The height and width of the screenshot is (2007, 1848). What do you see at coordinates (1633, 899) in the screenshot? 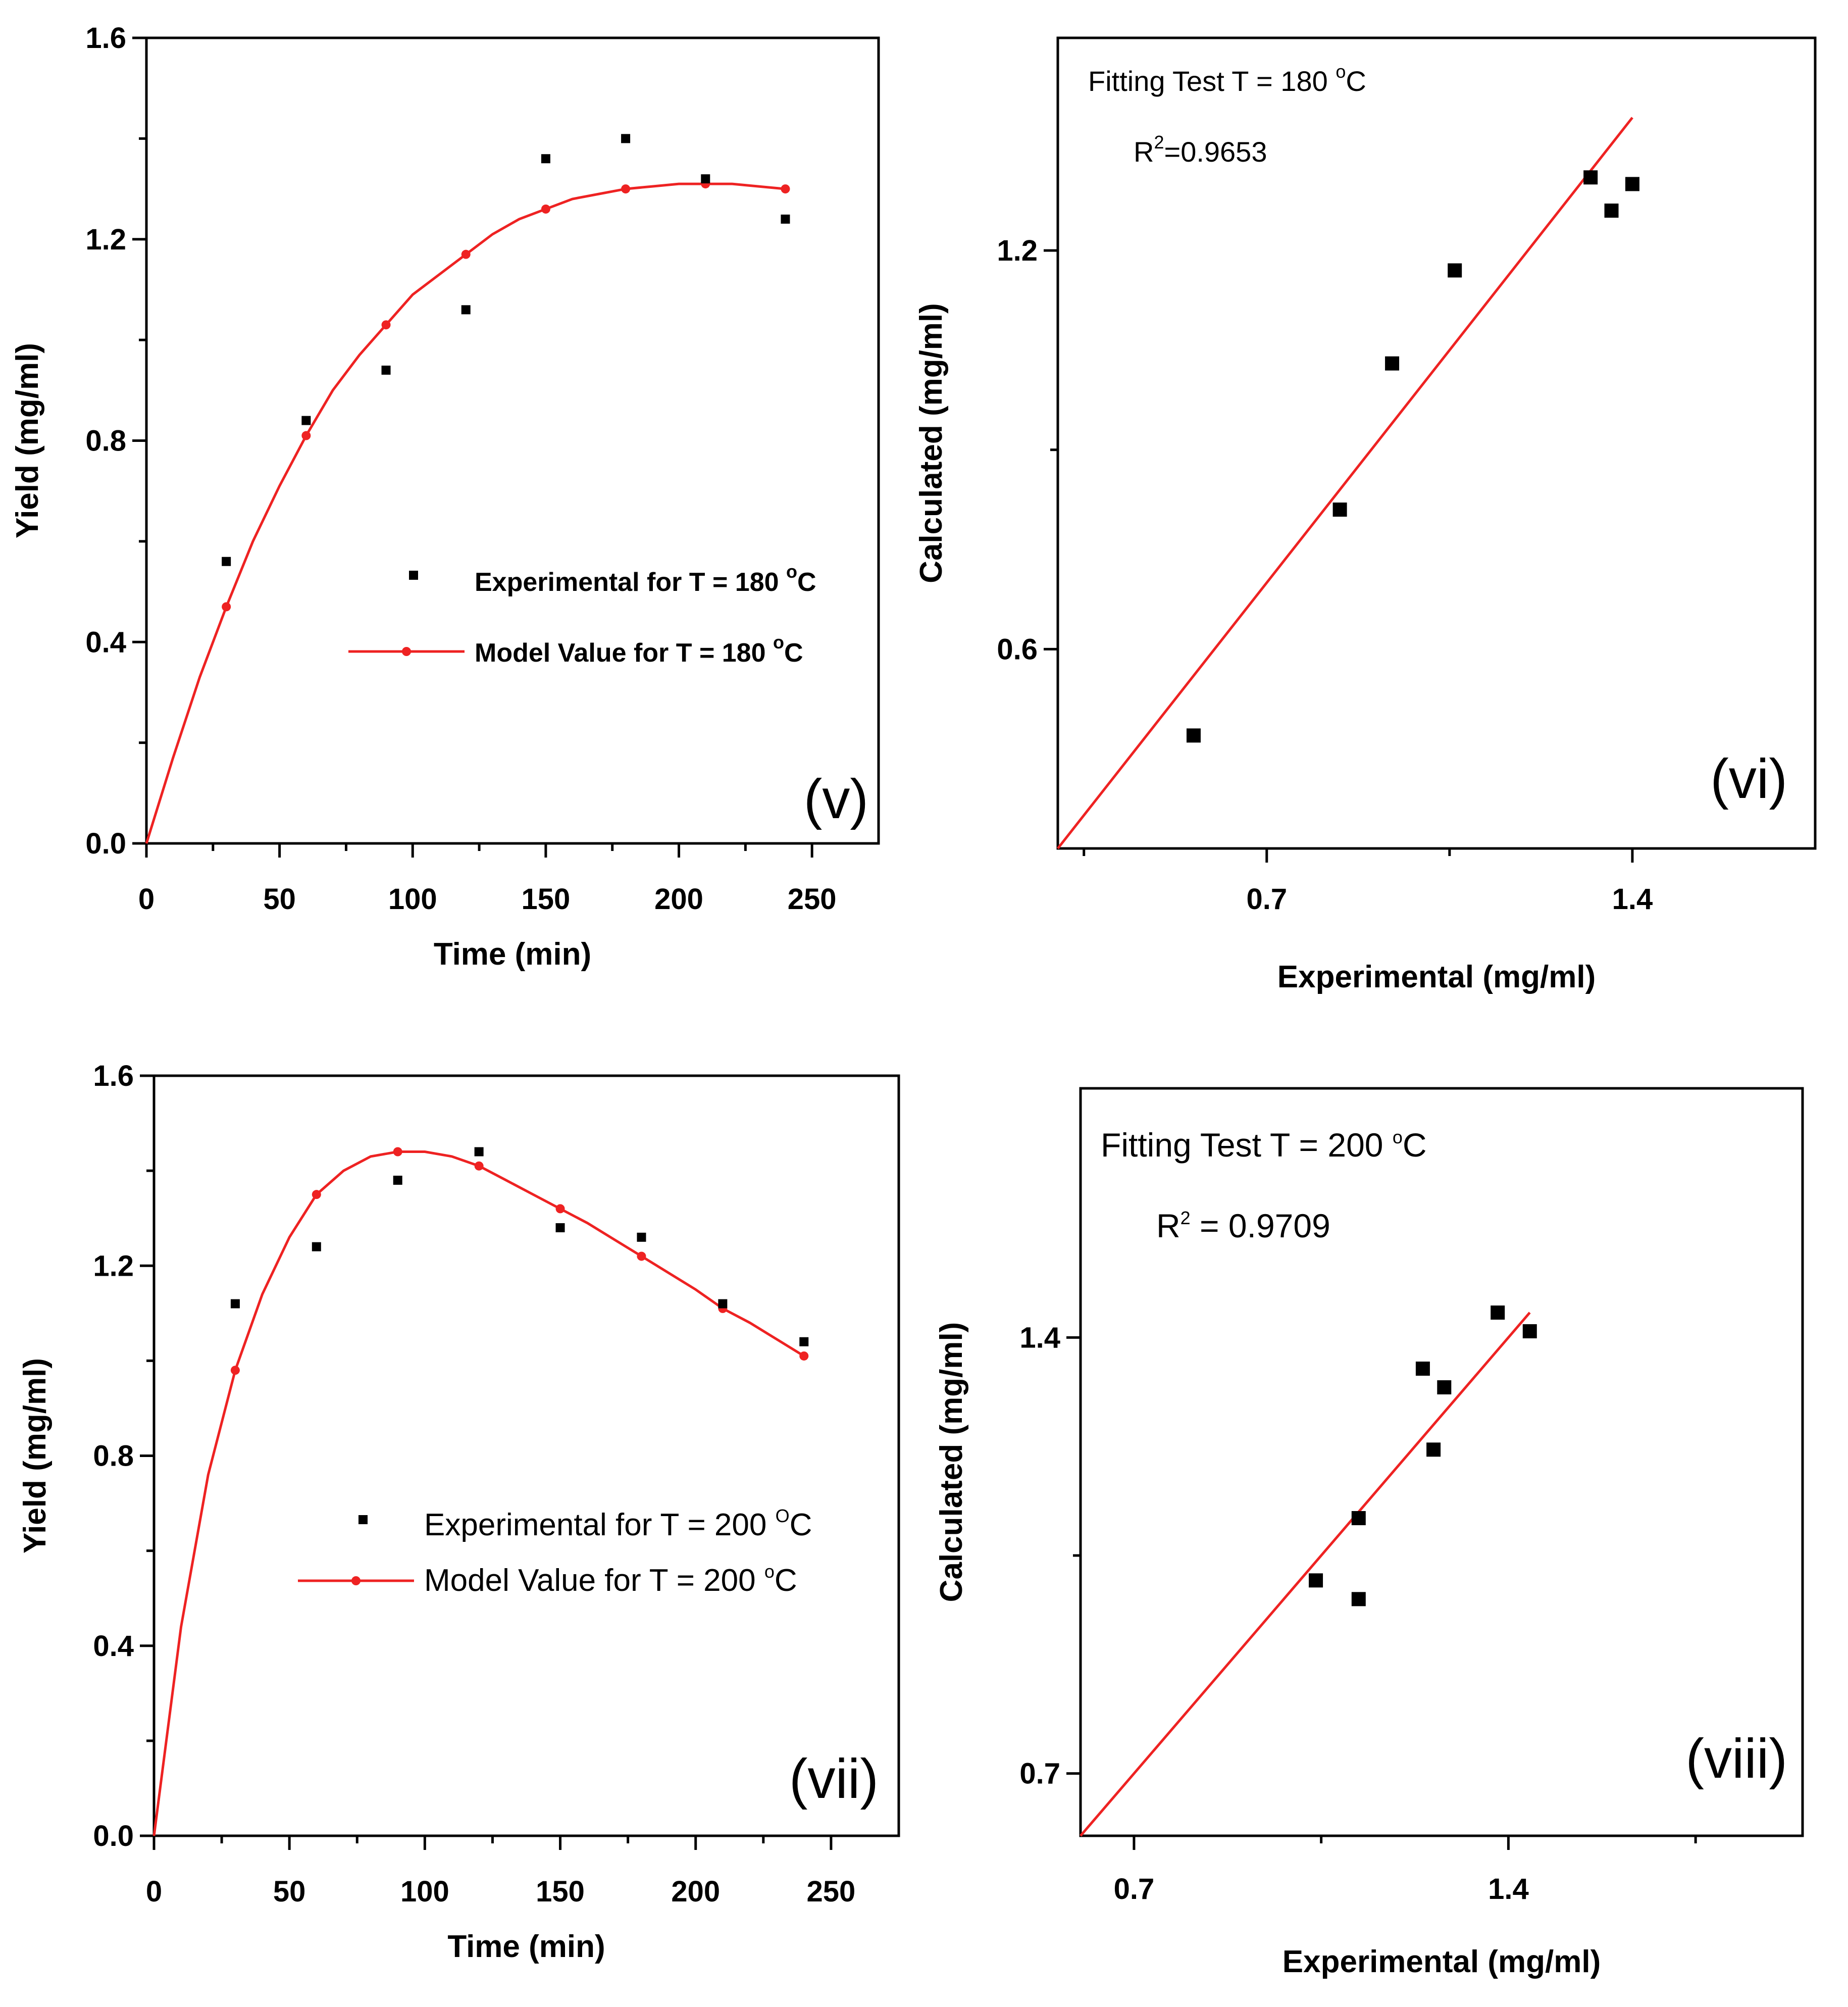
I see `x-tick-label: 1.4` at bounding box center [1633, 899].